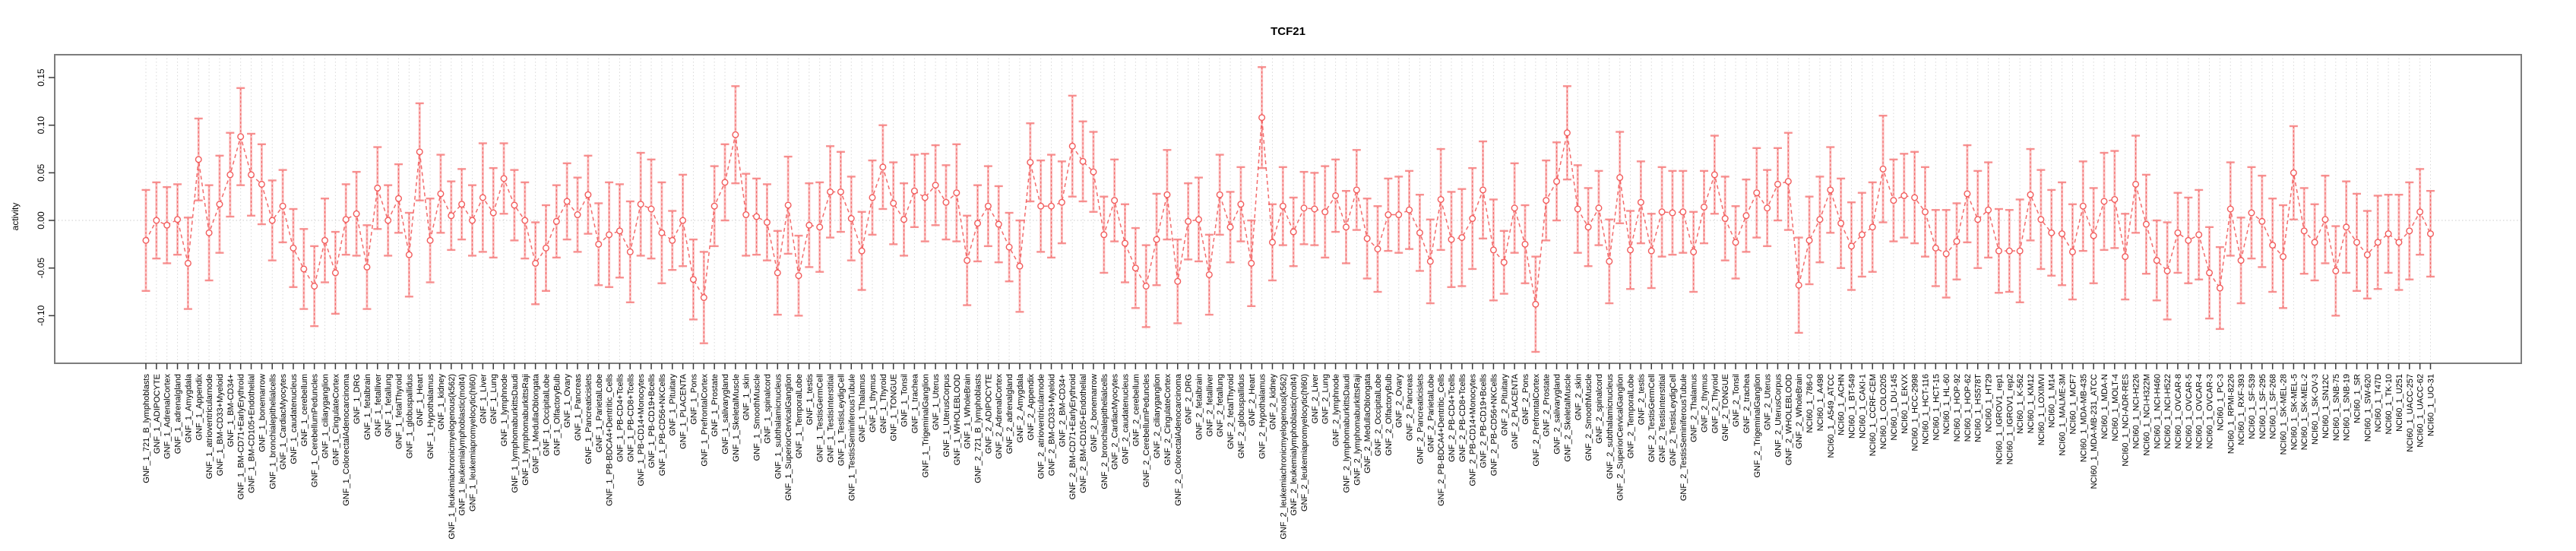 This screenshot has width=2576, height=551. What do you see at coordinates (1399, 401) in the screenshot?
I see `x-tick-label: GNF_2_Ovary` at bounding box center [1399, 401].